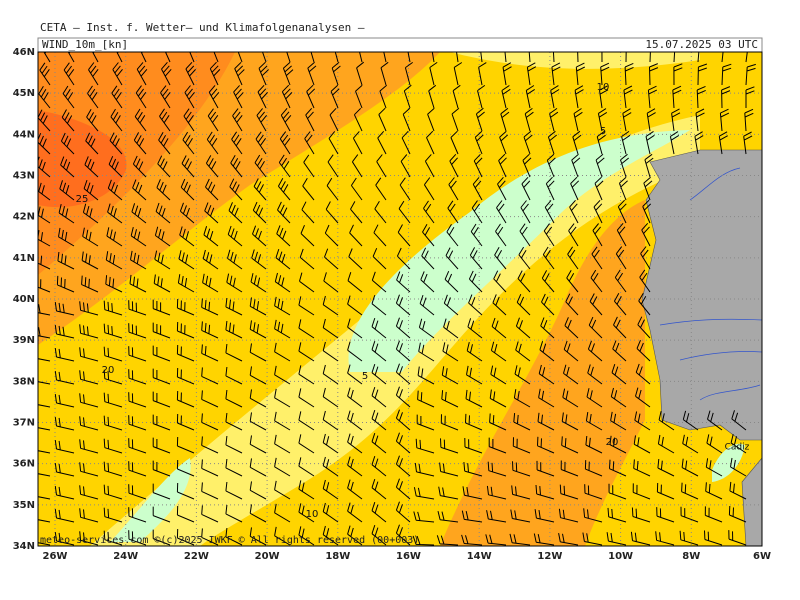 This screenshot has height=600, width=800. Describe the element at coordinates (108, 370) in the screenshot. I see `contour-label: 20` at that location.